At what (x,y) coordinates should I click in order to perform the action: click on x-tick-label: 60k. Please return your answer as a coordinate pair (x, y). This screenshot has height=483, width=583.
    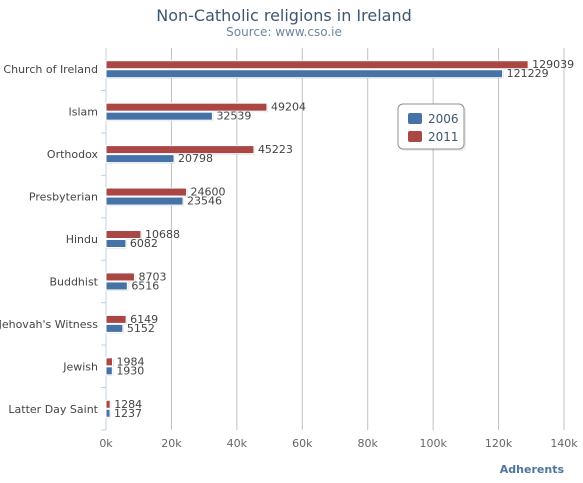
    Looking at the image, I should click on (302, 443).